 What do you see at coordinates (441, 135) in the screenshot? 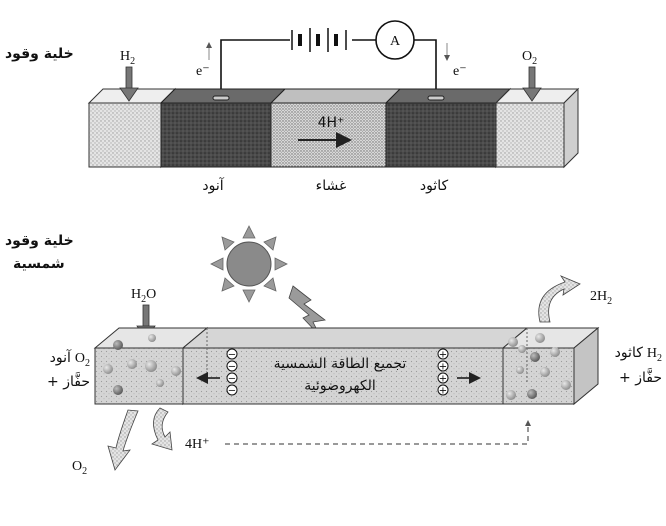
I see `cathode-block` at bounding box center [441, 135].